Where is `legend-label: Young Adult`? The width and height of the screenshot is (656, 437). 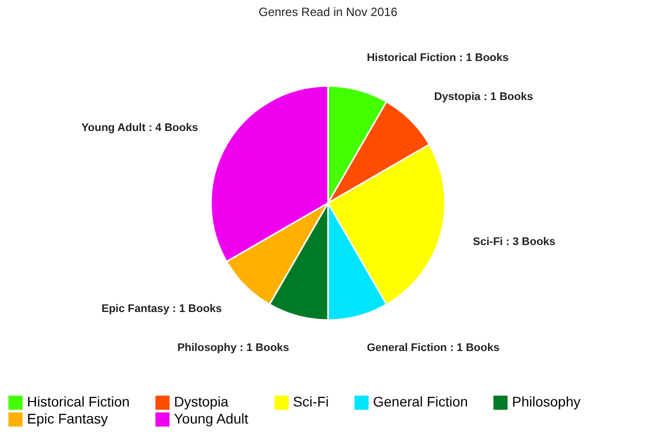 legend-label: Young Adult is located at coordinates (211, 418).